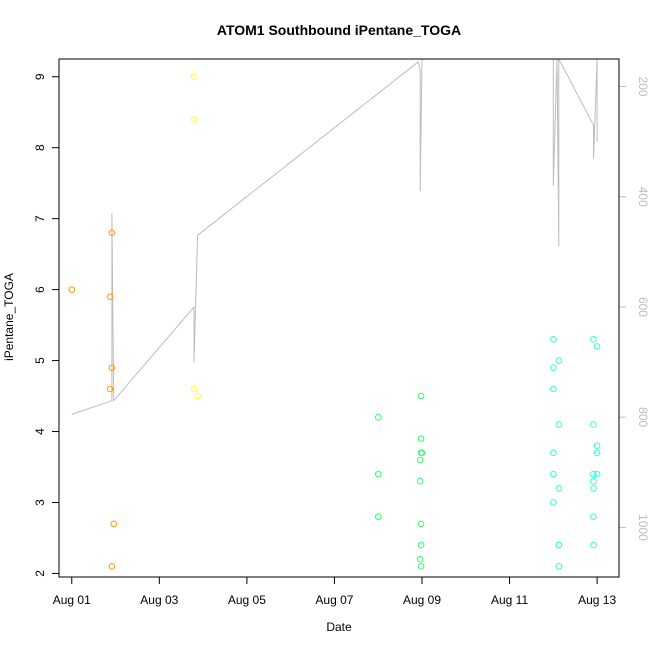  Describe the element at coordinates (334, 600) in the screenshot. I see `x-tick-label: Aug 07` at that location.